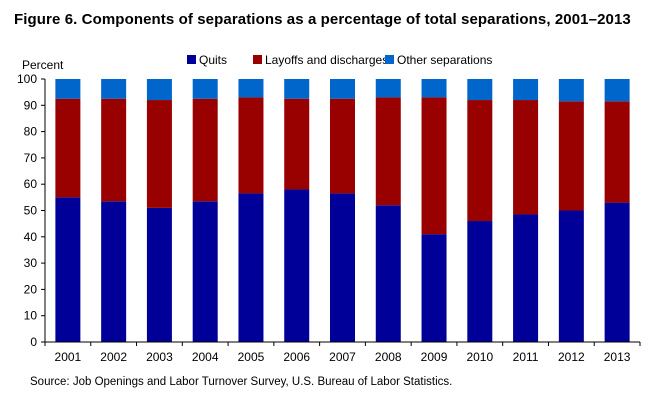 This screenshot has height=400, width=654. What do you see at coordinates (571, 276) in the screenshot?
I see `bar-quits-2012` at bounding box center [571, 276].